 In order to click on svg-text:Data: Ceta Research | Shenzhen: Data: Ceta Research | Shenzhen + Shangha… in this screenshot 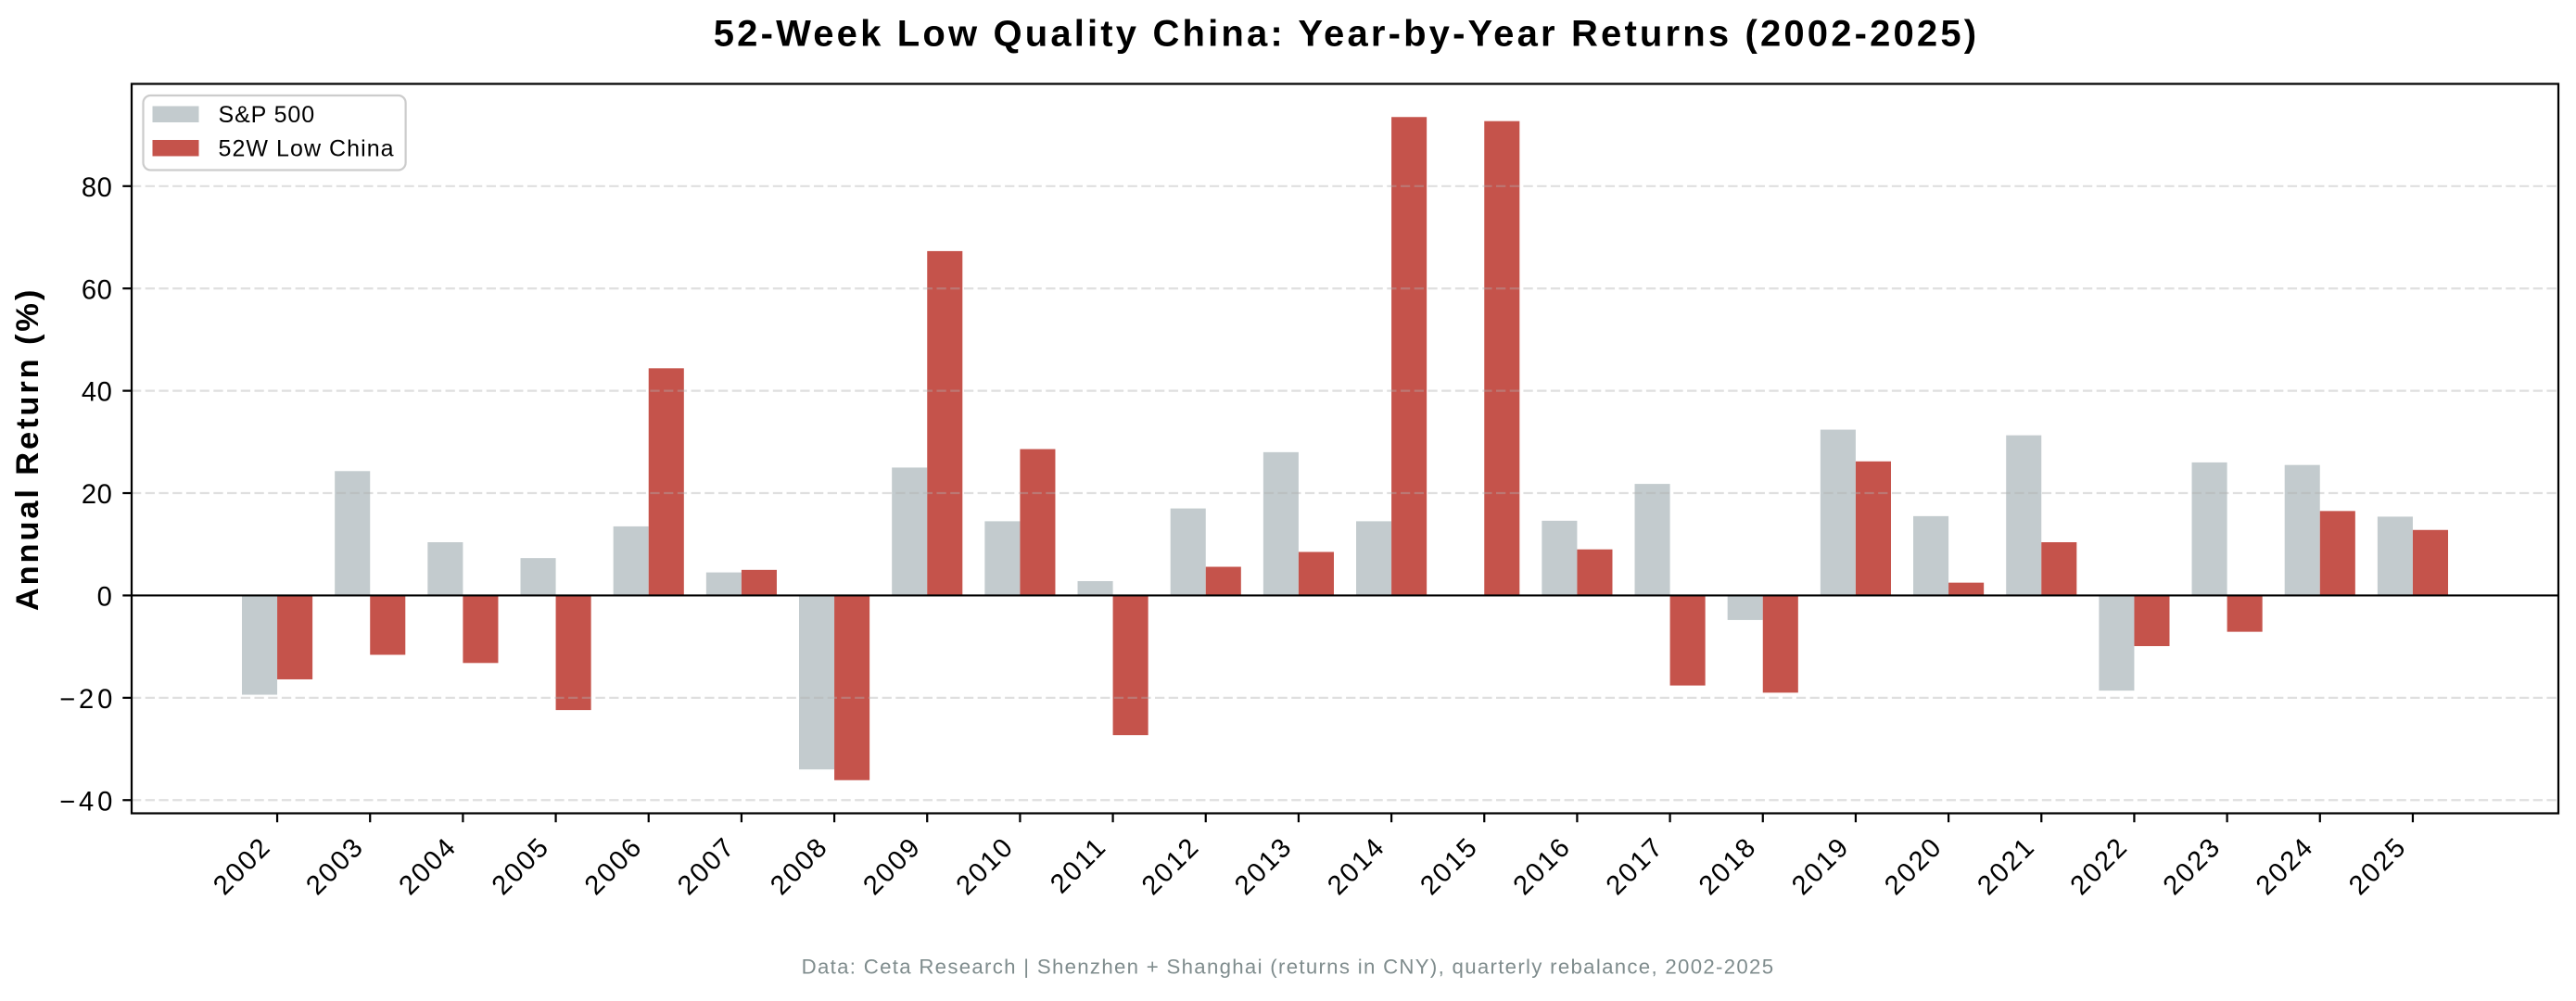, I will do `click(1288, 967)`.